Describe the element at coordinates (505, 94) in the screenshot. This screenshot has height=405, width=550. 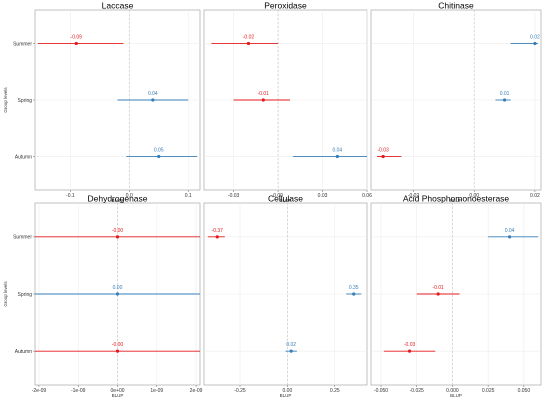
I see `value-label: 0.01` at that location.